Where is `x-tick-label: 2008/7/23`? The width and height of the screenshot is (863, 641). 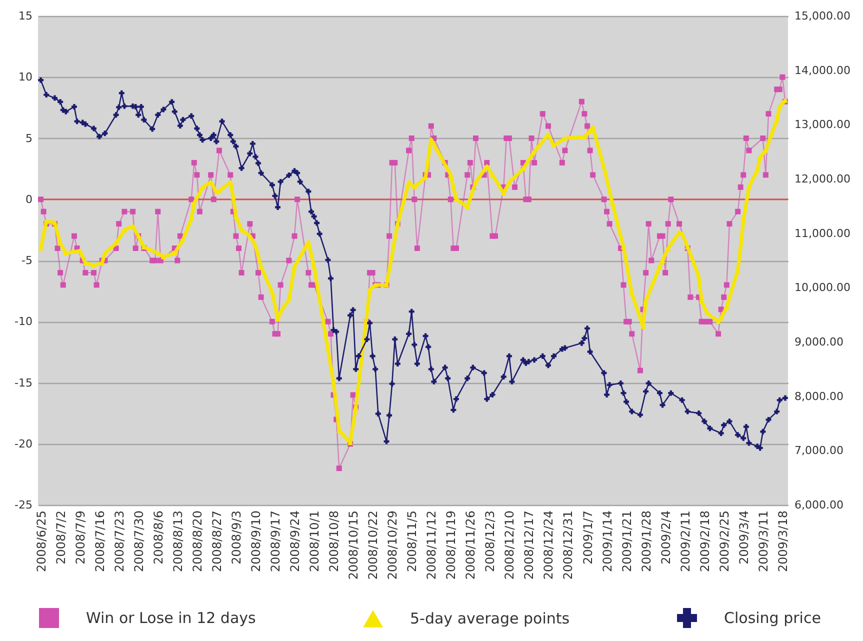
x-tick-label: 2008/7/23 is located at coordinates (119, 541).